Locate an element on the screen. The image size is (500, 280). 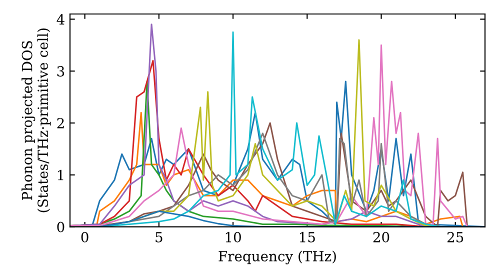
x-tick-label: 25 is located at coordinates (455, 237).